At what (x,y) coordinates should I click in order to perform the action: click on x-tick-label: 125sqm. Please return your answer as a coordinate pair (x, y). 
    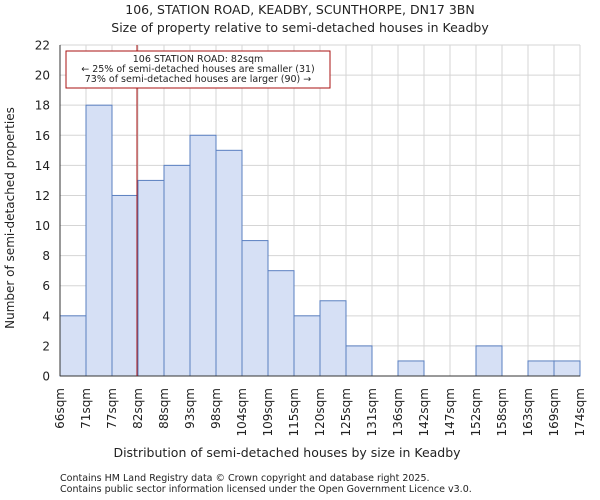
    Looking at the image, I should click on (346, 412).